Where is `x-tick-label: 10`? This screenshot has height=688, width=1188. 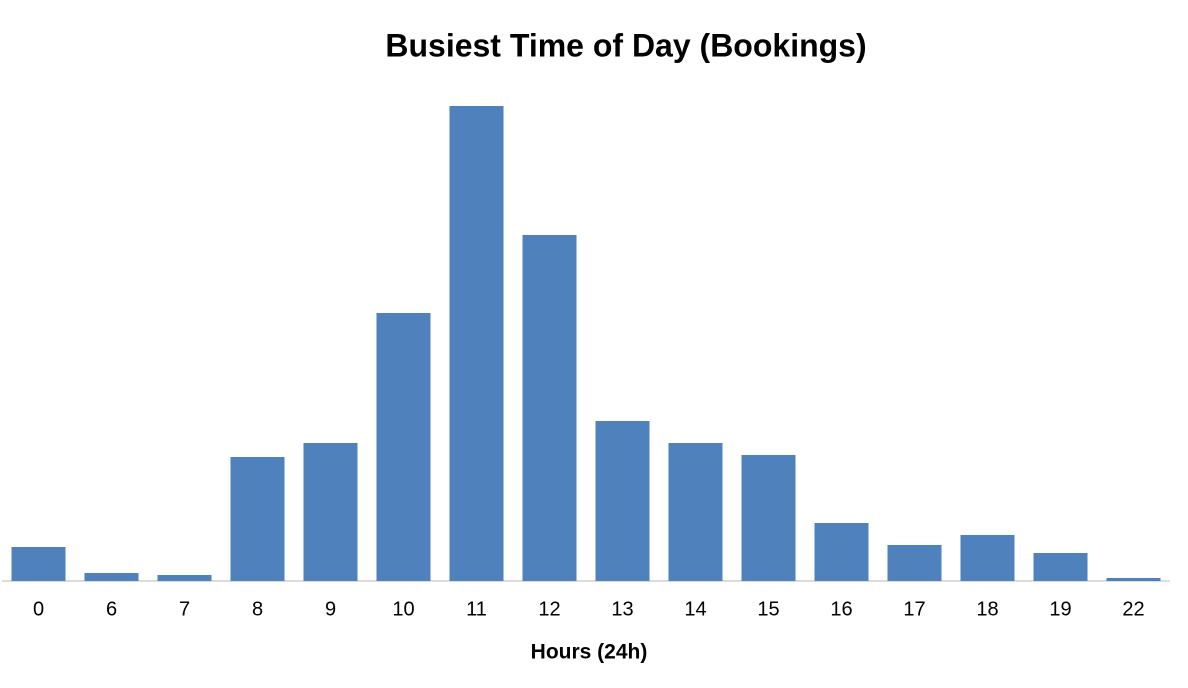
x-tick-label: 10 is located at coordinates (403, 609).